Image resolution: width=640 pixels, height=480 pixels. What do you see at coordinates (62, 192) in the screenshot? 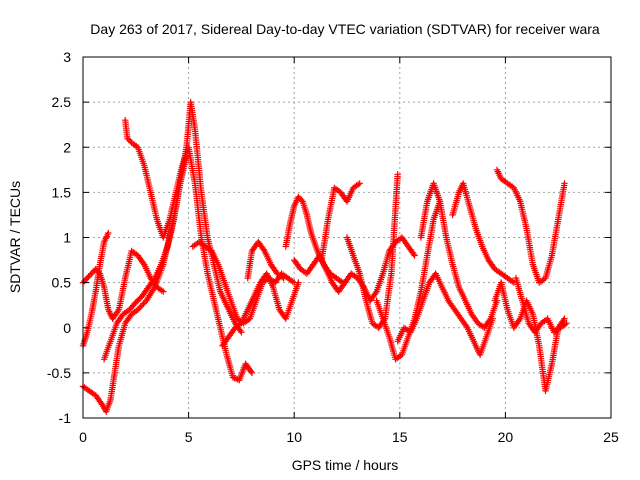
I see `y-tick-label: 1.5` at bounding box center [62, 192].